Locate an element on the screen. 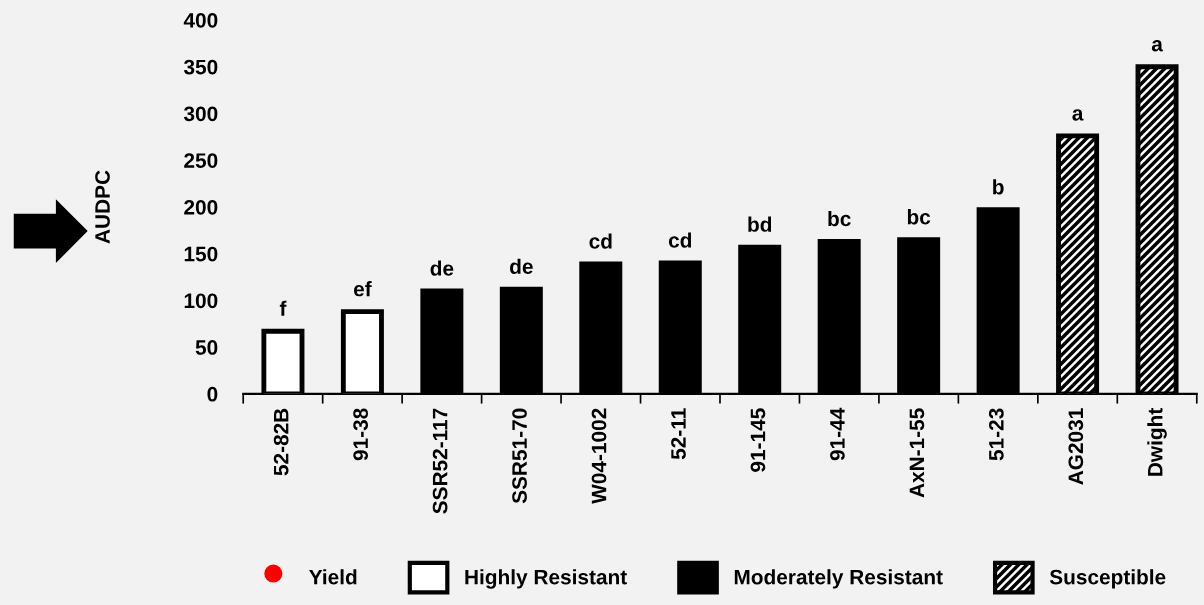  y-tick-label: 400 is located at coordinates (200, 20).